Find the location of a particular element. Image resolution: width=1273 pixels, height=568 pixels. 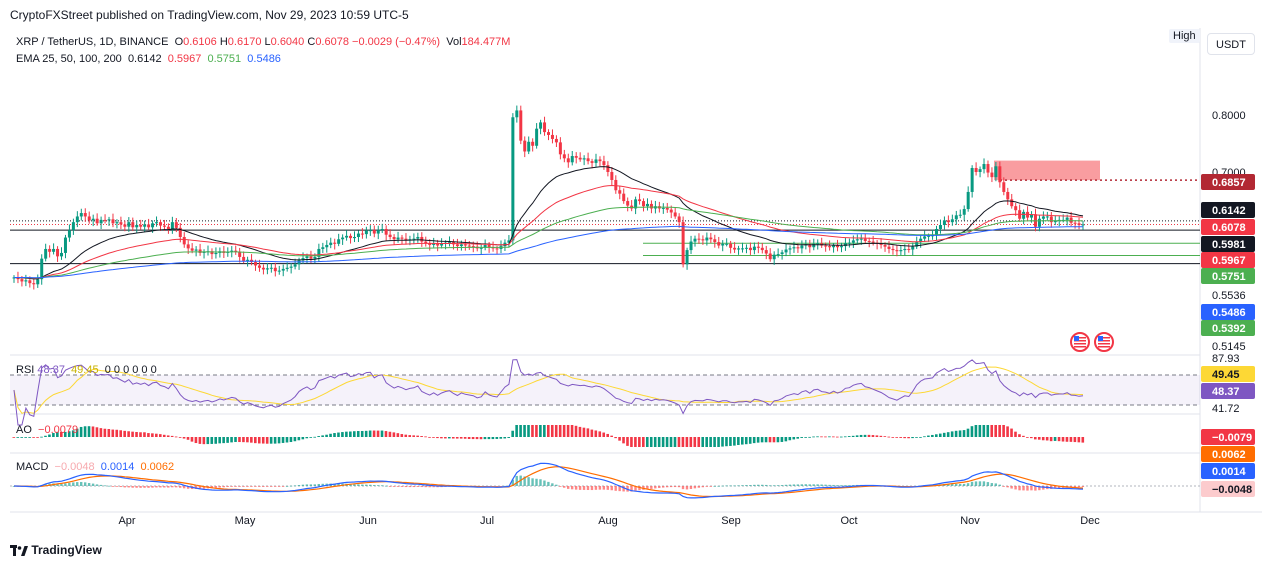

rsi-tag-bg is located at coordinates (1228, 391).